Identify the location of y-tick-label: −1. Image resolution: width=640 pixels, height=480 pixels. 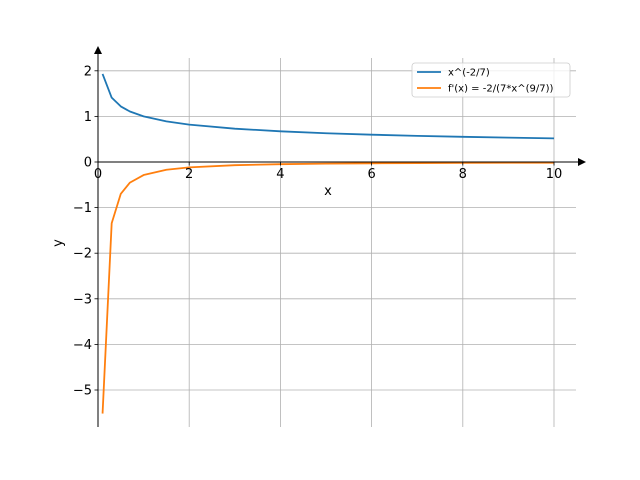
(82, 208).